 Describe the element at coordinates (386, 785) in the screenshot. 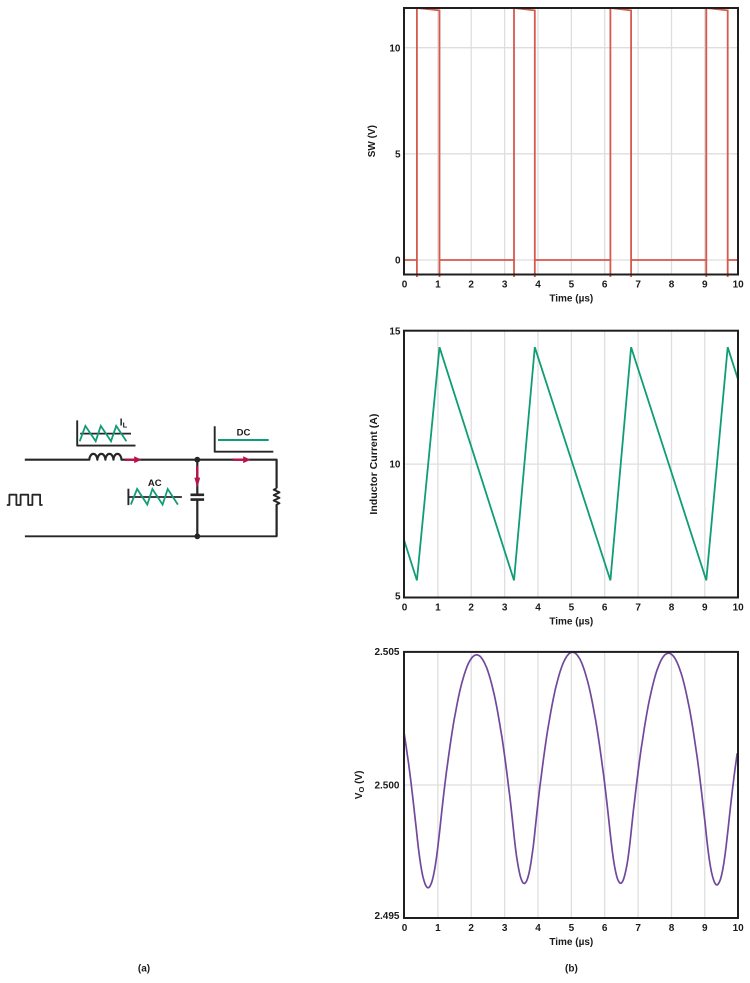

I see `svg-text: 2.500` at that location.